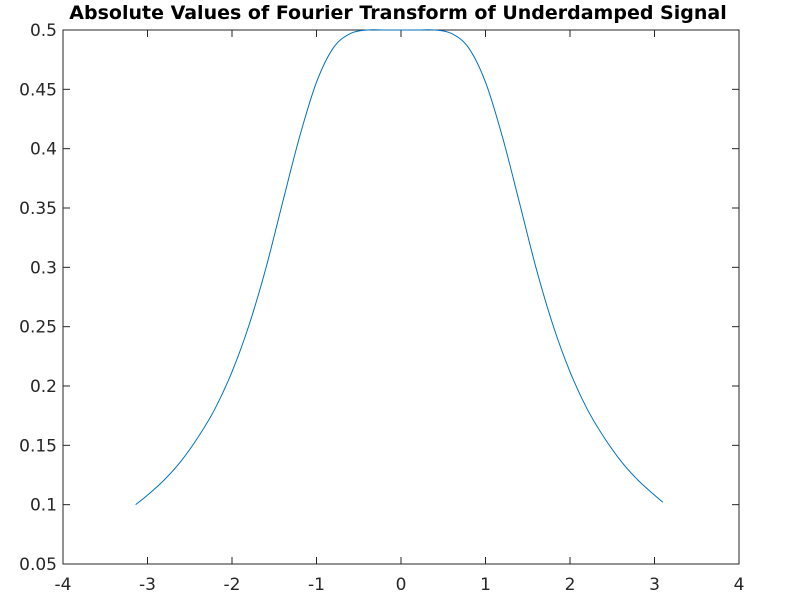  What do you see at coordinates (38, 328) in the screenshot?
I see `y-tick-label: 0.25` at bounding box center [38, 328].